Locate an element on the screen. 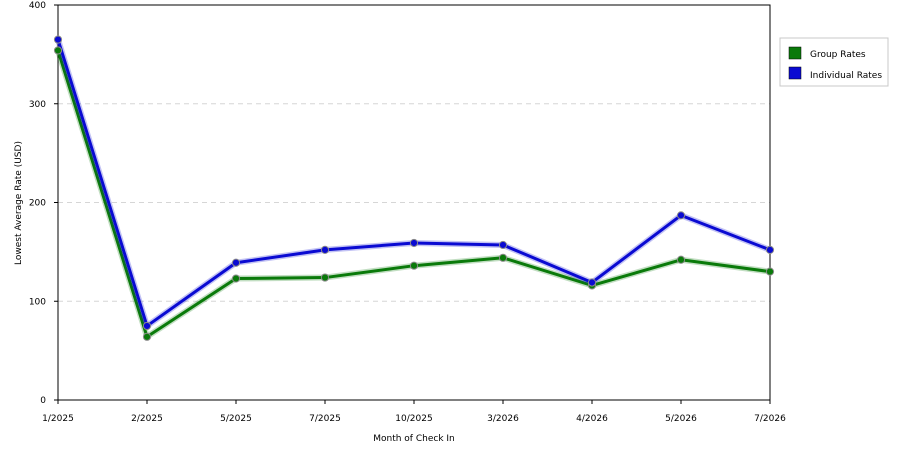  legend-swatch-individual-rates is located at coordinates (795, 73).